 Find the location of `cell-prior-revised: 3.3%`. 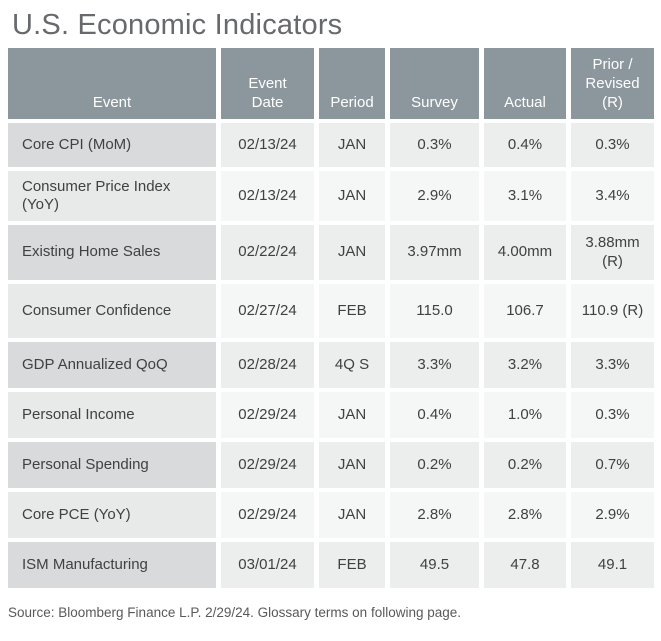

cell-prior-revised: 3.3% is located at coordinates (612, 365).